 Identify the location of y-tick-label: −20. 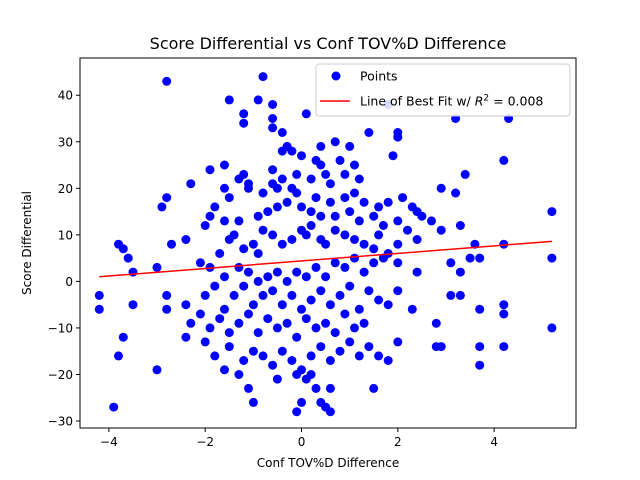
(60, 375).